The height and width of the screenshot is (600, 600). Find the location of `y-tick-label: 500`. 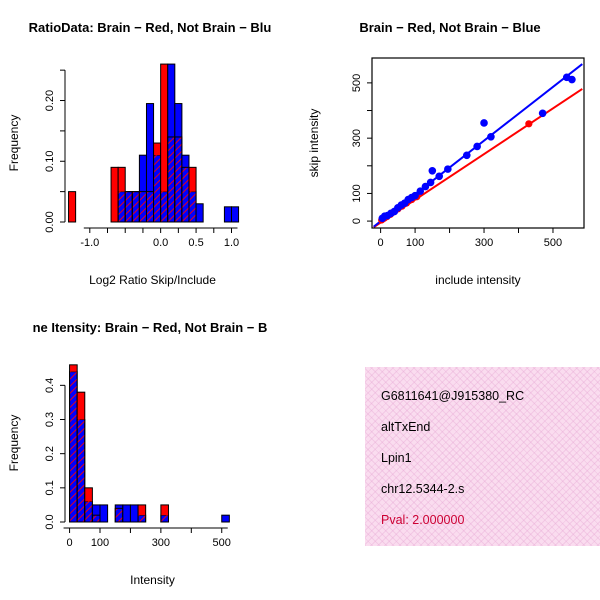

y-tick-label: 500 is located at coordinates (357, 83).